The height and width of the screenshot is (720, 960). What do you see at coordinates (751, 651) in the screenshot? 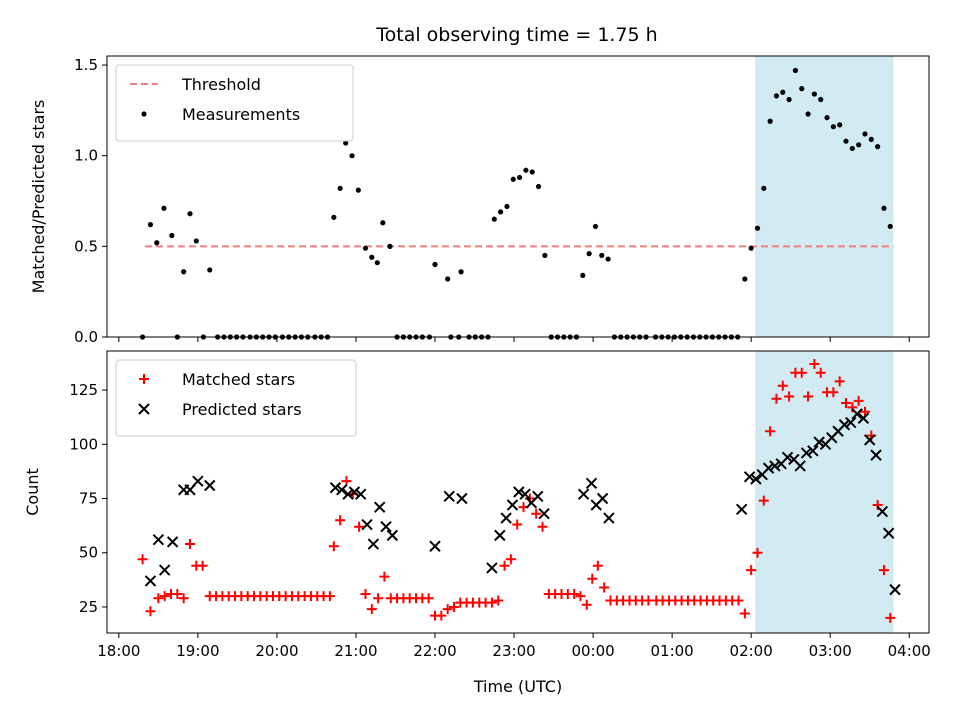
I see `bottom-xtick-label-8: 02:00` at bounding box center [751, 651].